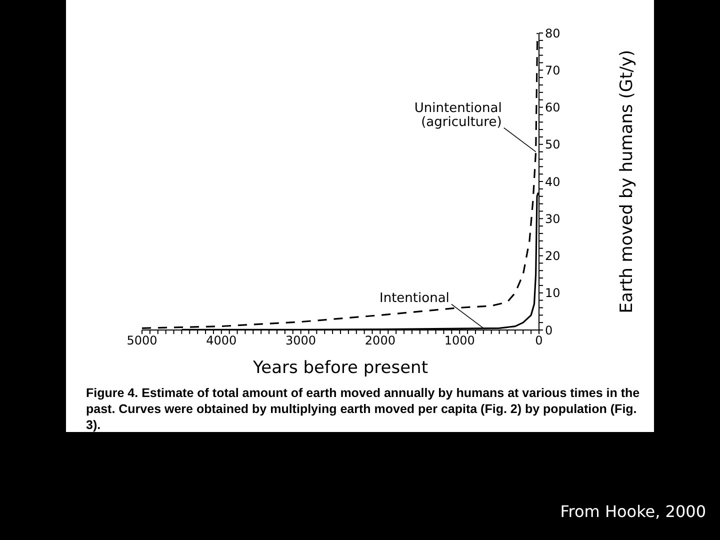  Describe the element at coordinates (221, 341) in the screenshot. I see `x-tick-label: 4000` at that location.